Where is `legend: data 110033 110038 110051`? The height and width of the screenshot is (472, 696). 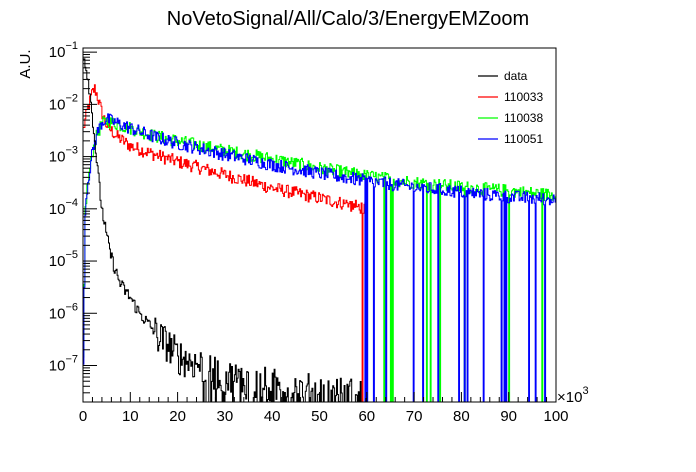
legend: data 110033 110038 110051 is located at coordinates (510, 107).